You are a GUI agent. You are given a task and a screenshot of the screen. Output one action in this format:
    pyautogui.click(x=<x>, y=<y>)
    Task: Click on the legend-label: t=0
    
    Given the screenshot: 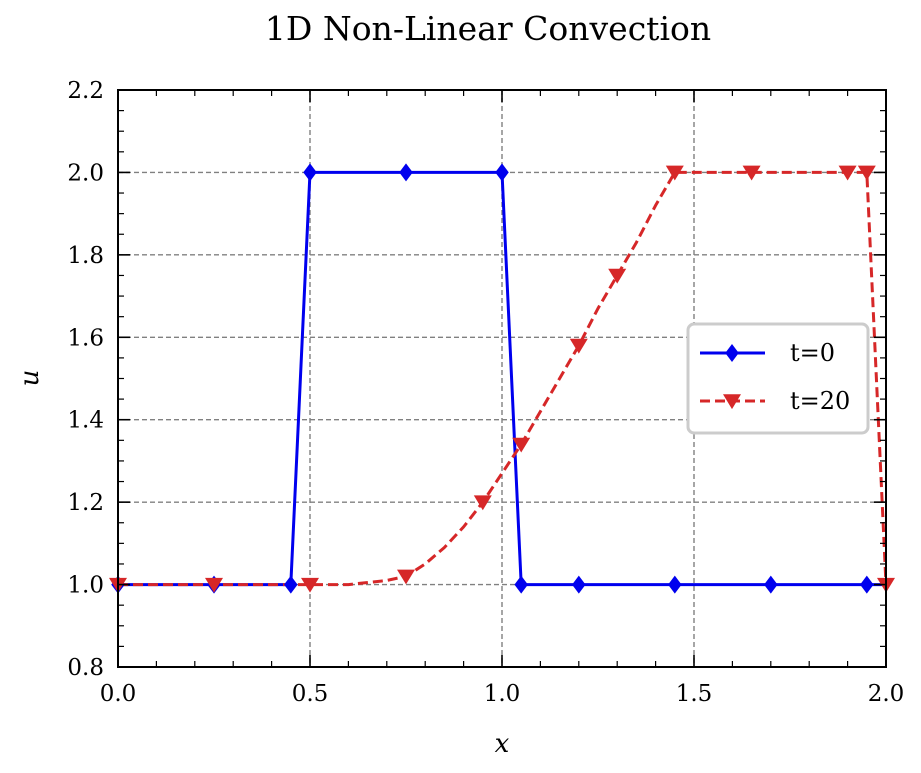 What is the action you would take?
    pyautogui.click(x=812, y=353)
    